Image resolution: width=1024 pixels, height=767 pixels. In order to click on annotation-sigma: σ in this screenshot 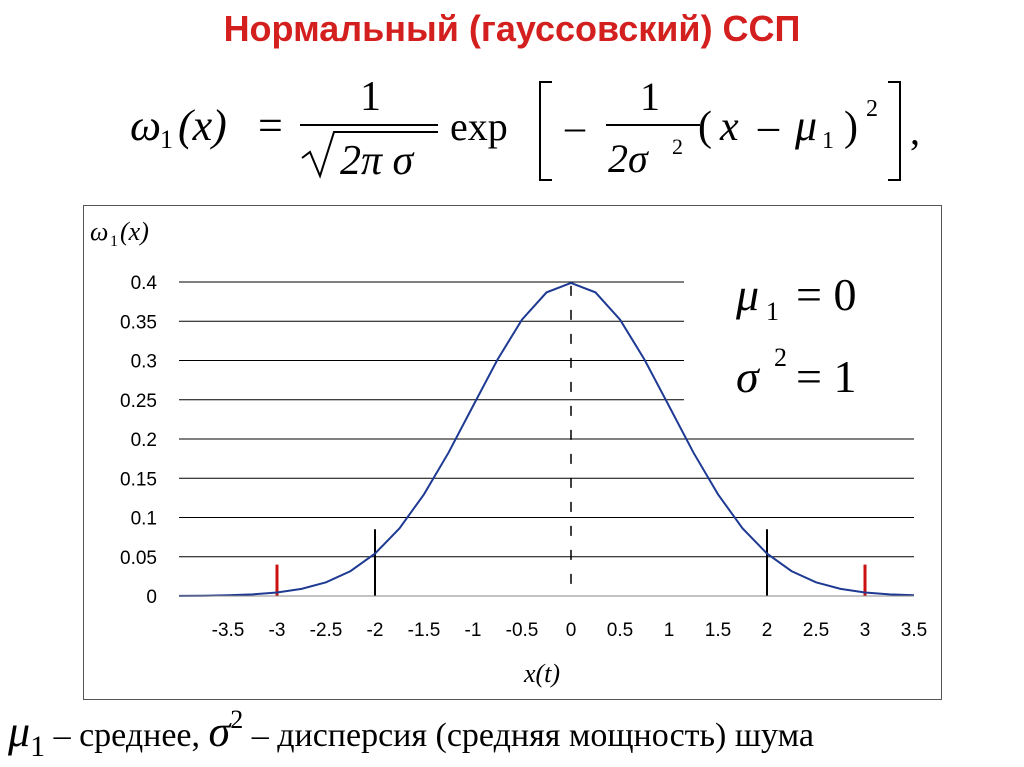, I will do `click(748, 376)`.